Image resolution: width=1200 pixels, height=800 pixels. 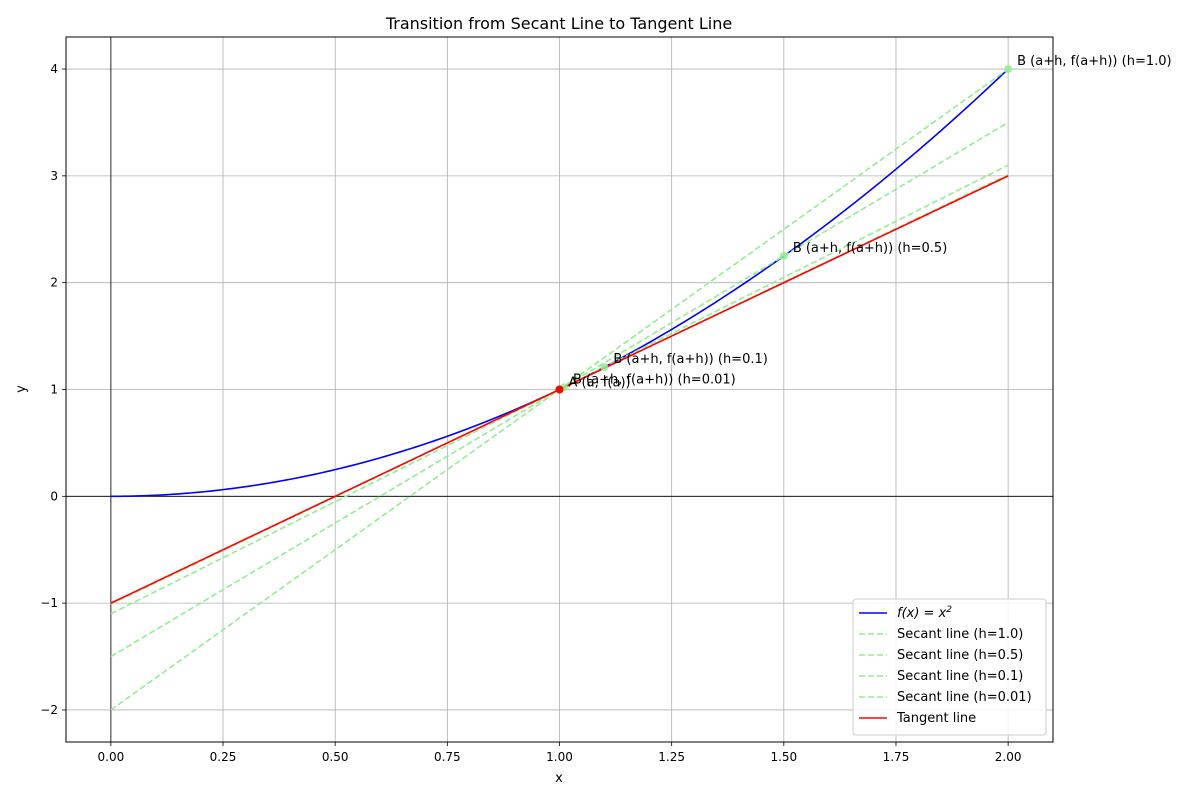 I want to click on point-a-label: A (a, f(a)), so click(x=600, y=383).